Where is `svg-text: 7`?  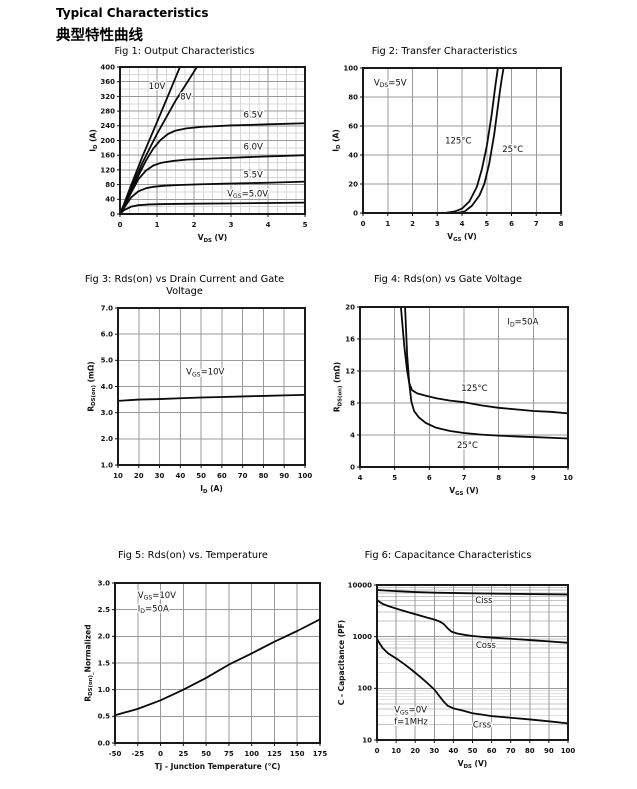
svg-text: 7 is located at coordinates (536, 224).